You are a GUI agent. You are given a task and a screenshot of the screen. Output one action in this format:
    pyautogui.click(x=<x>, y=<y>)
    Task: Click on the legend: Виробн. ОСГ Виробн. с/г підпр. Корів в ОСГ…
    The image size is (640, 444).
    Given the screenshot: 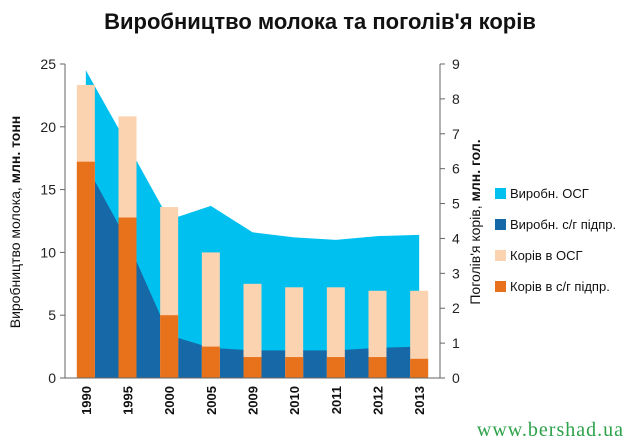 What is the action you would take?
    pyautogui.click(x=555, y=240)
    